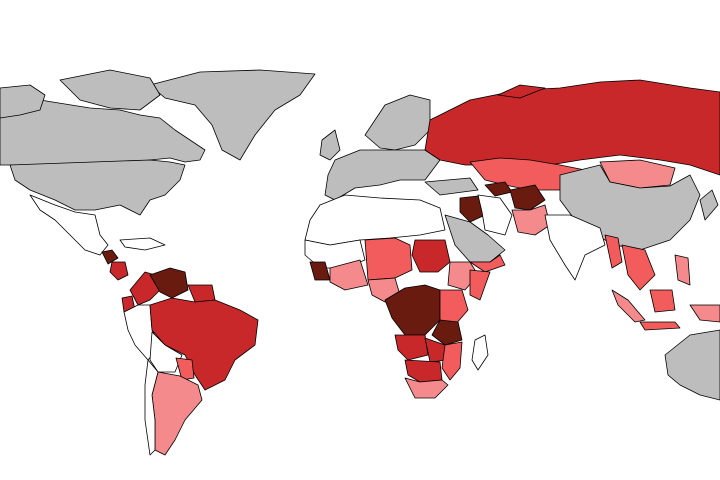  What do you see at coordinates (521, 91) in the screenshot?
I see `russia-arctic` at bounding box center [521, 91].